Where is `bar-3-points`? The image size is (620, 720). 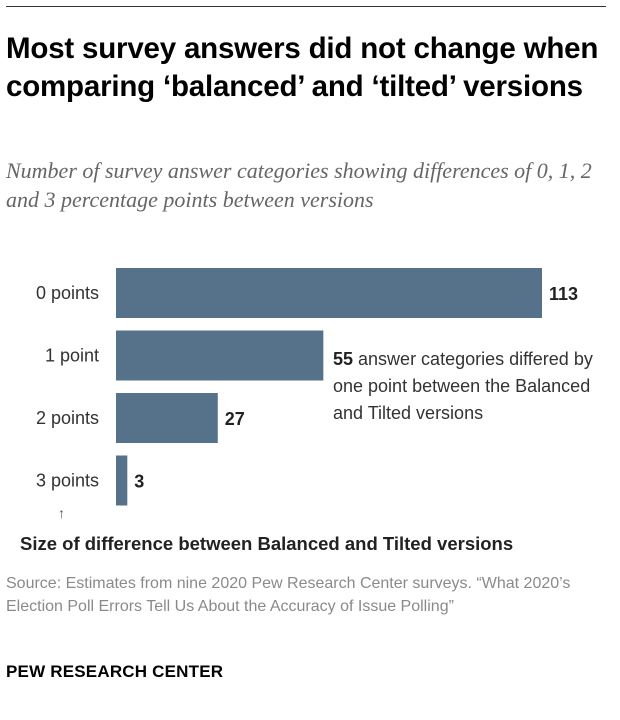
bar-3-points is located at coordinates (122, 480).